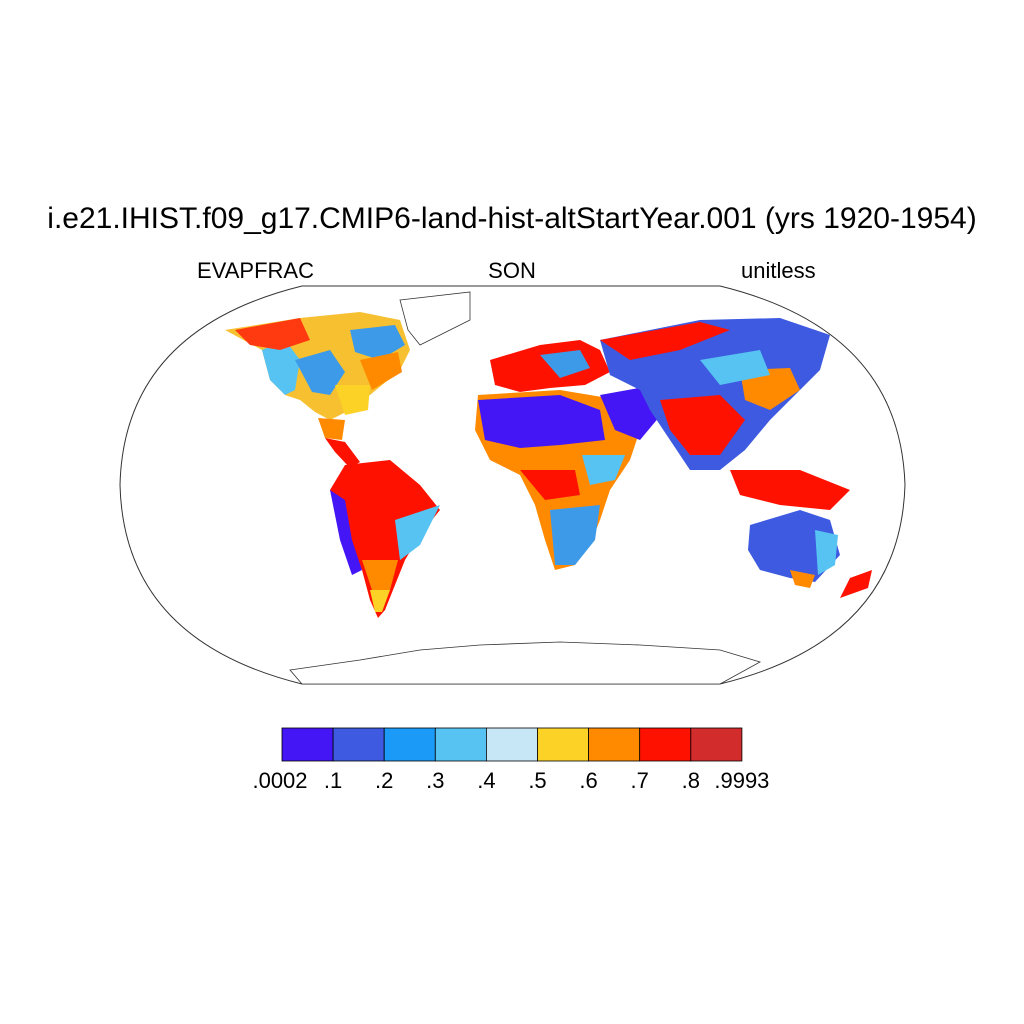 The image size is (1024, 1024). I want to click on central-america-region, so click(342, 453).